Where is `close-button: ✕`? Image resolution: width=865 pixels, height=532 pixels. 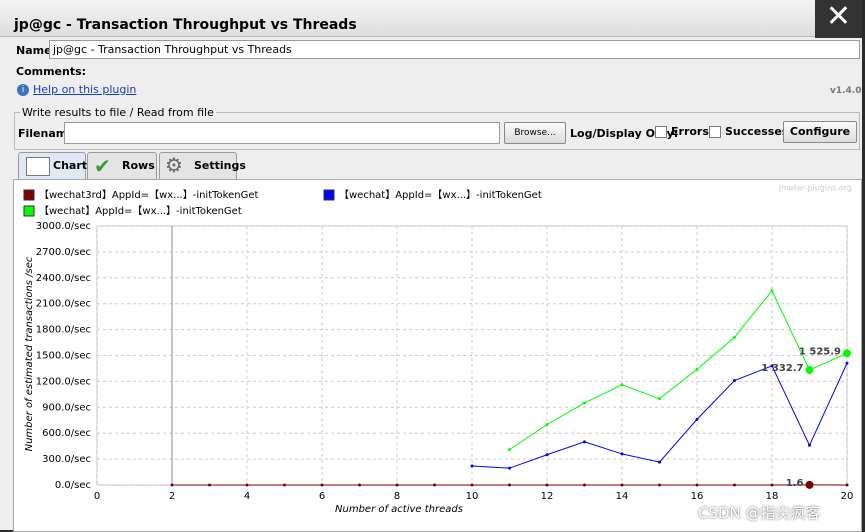 close-button: ✕ is located at coordinates (838, 19).